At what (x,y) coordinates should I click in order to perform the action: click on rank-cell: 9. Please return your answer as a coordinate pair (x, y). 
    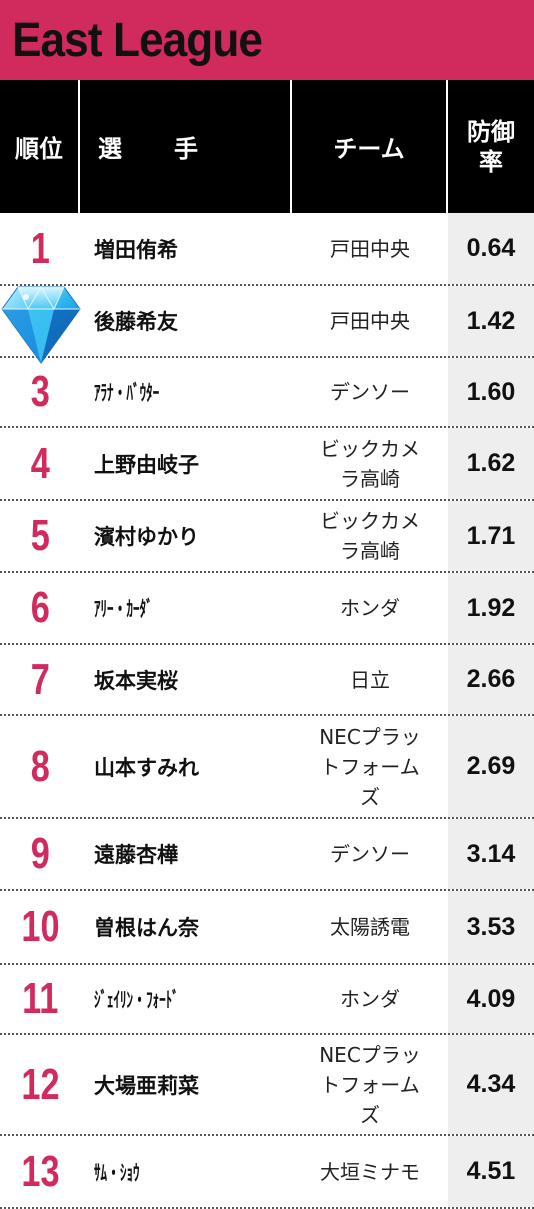
    Looking at the image, I should click on (40, 853).